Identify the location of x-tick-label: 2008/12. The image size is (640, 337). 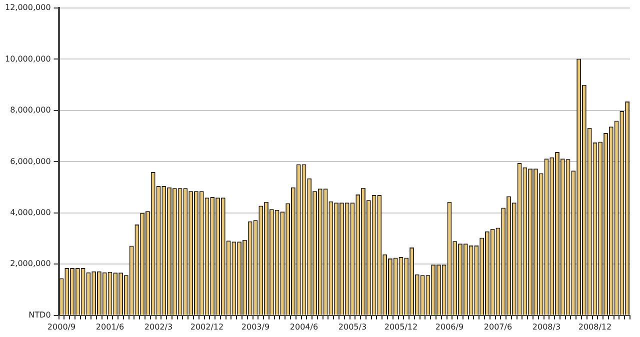
(595, 327).